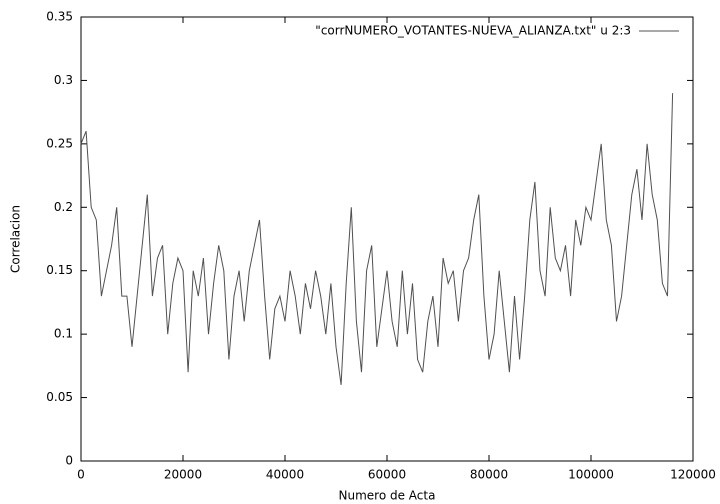  Describe the element at coordinates (387, 475) in the screenshot. I see `x-tick-label: 60000` at that location.